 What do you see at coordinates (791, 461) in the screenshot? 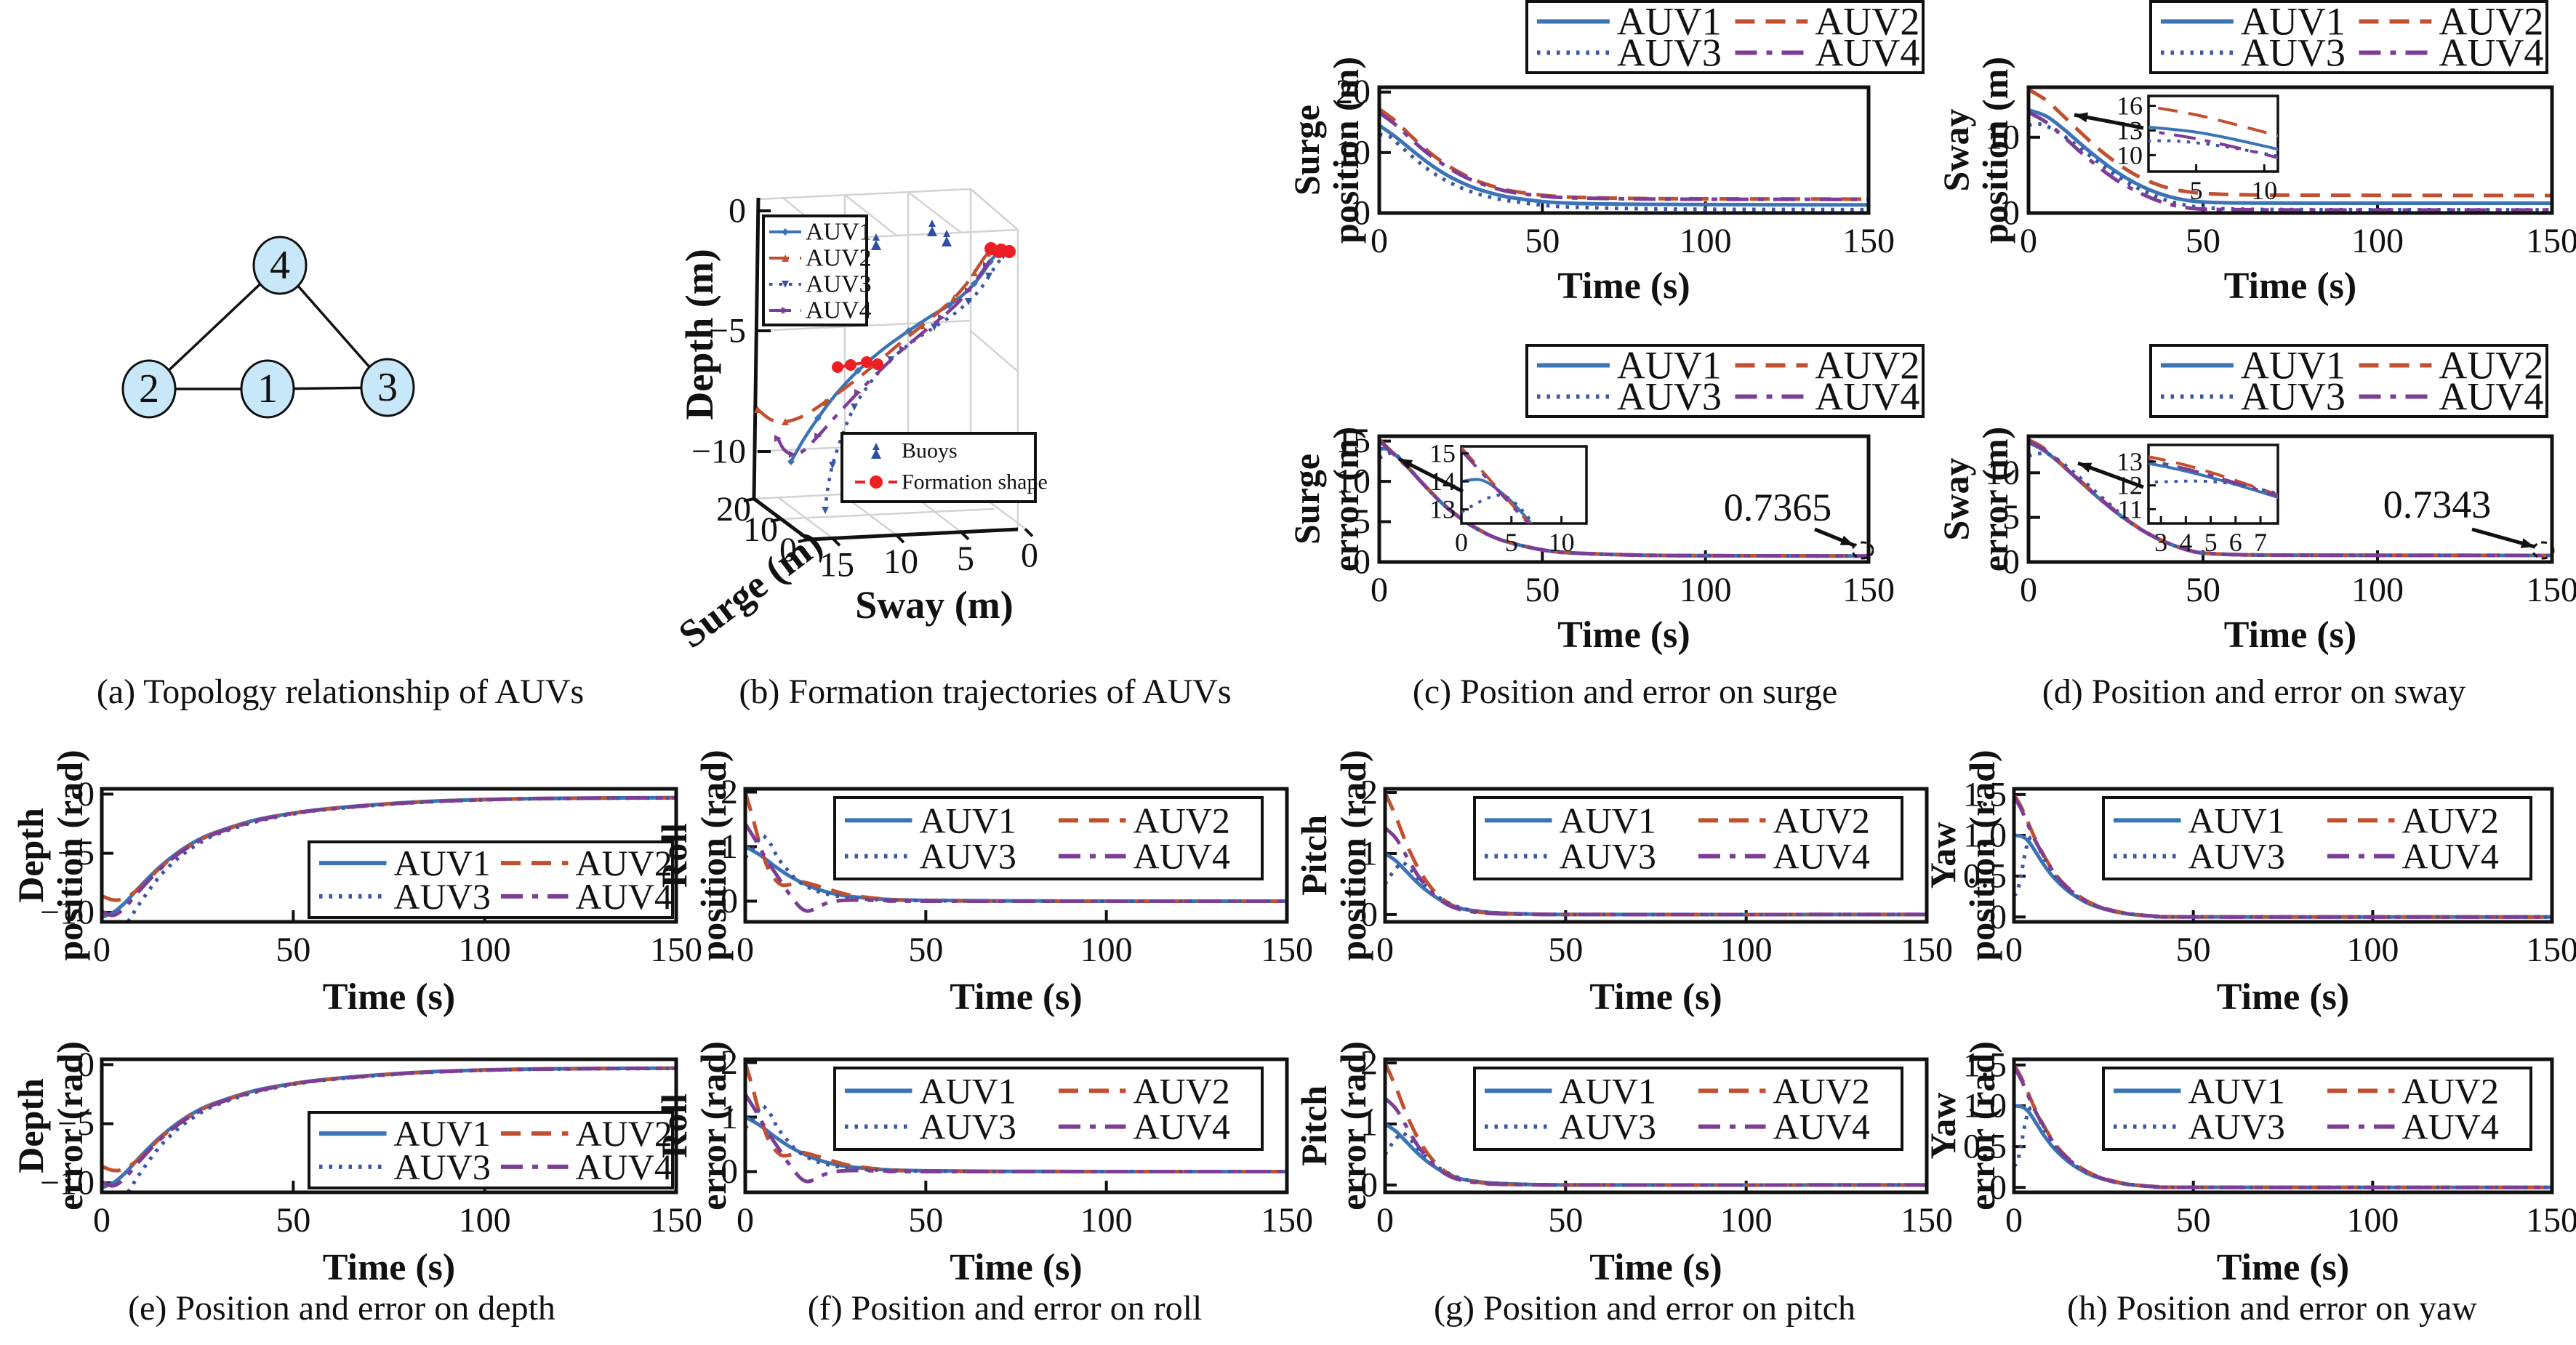
I see `marker-diamond-icon` at bounding box center [791, 461].